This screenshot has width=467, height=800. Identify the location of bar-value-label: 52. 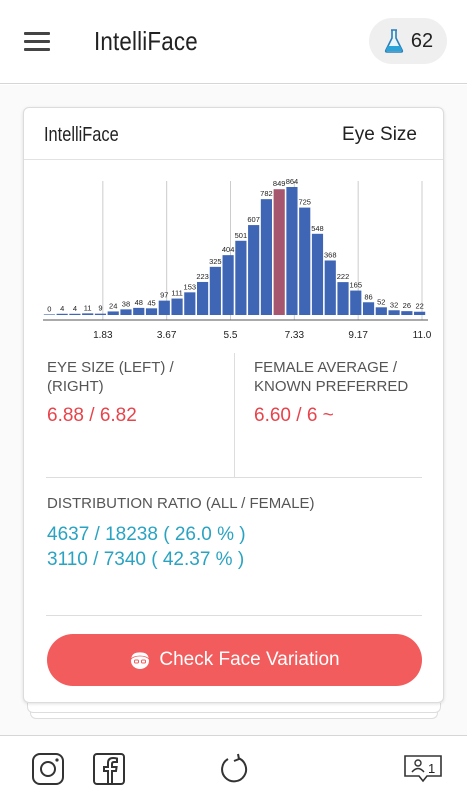
(381, 301).